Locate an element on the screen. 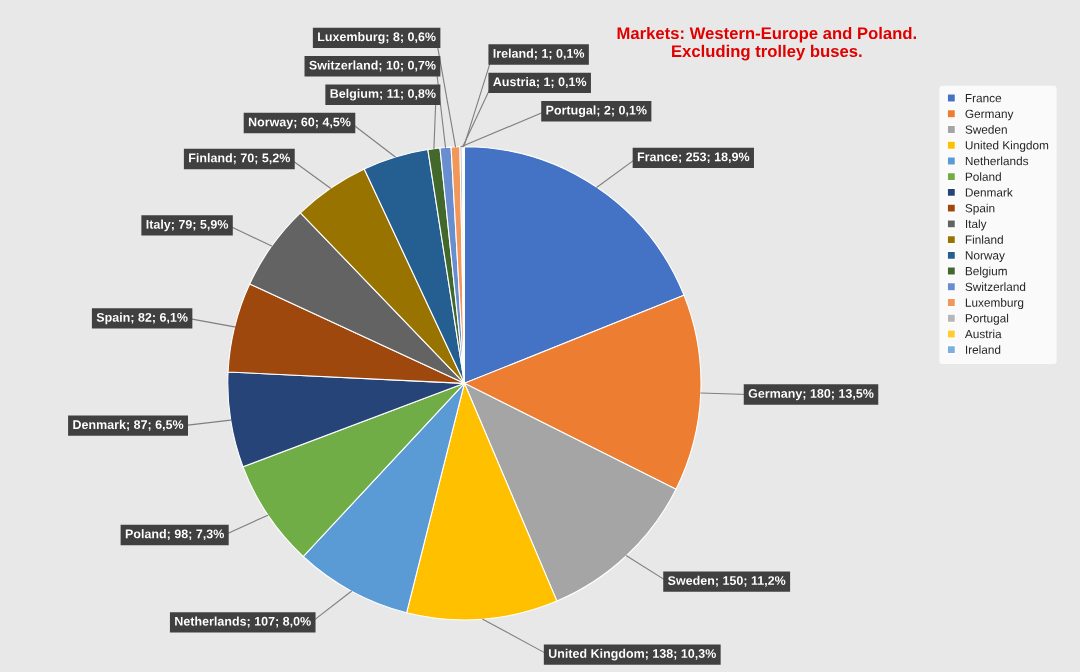 This screenshot has width=1080, height=672. legend-label: Norway is located at coordinates (985, 256).